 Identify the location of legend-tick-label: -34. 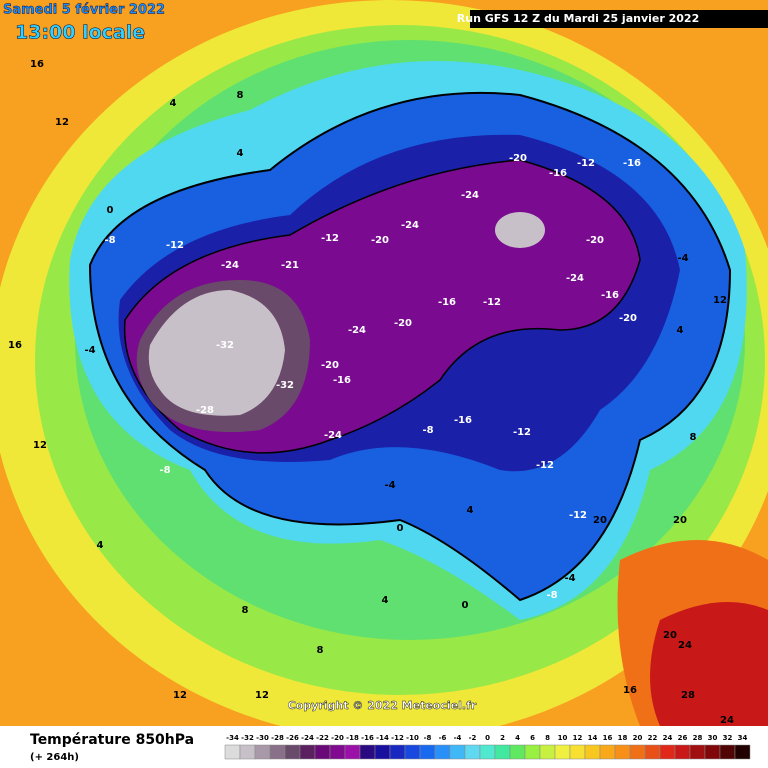
(232, 738).